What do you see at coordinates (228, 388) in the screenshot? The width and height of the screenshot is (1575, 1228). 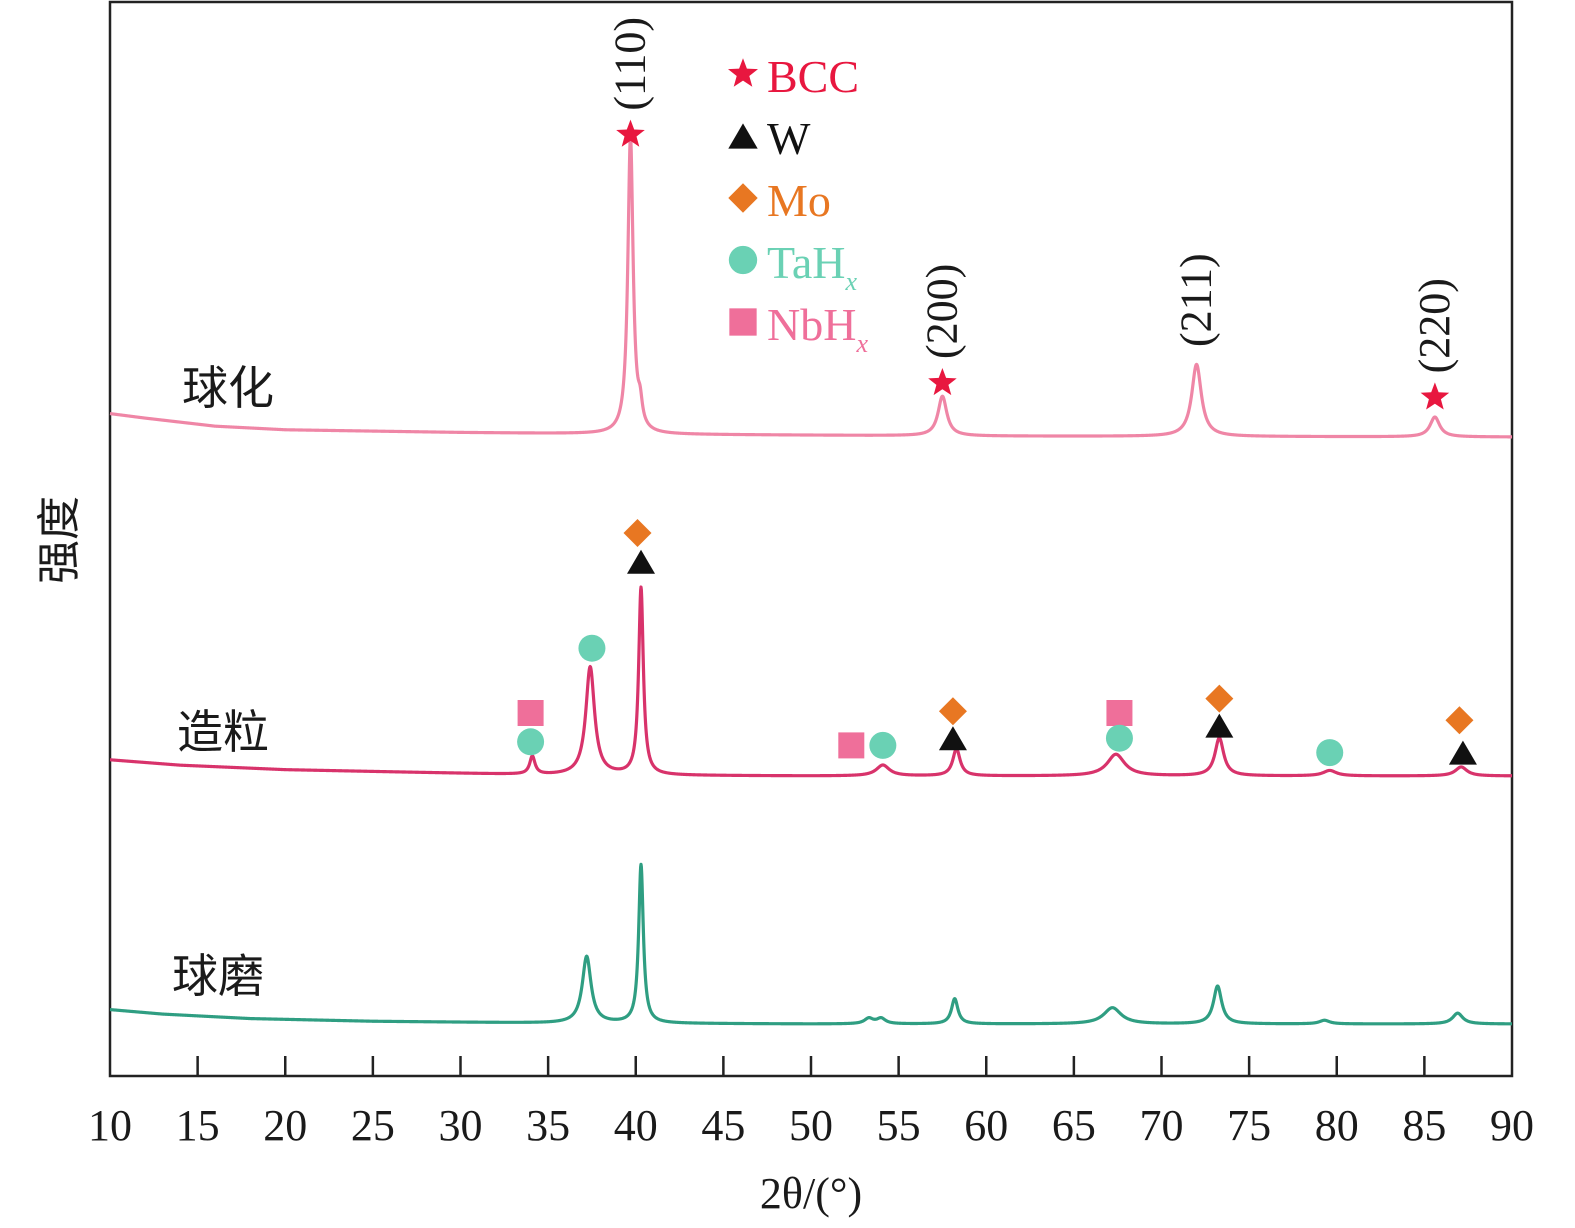 I see `series-name-label: 球化` at bounding box center [228, 388].